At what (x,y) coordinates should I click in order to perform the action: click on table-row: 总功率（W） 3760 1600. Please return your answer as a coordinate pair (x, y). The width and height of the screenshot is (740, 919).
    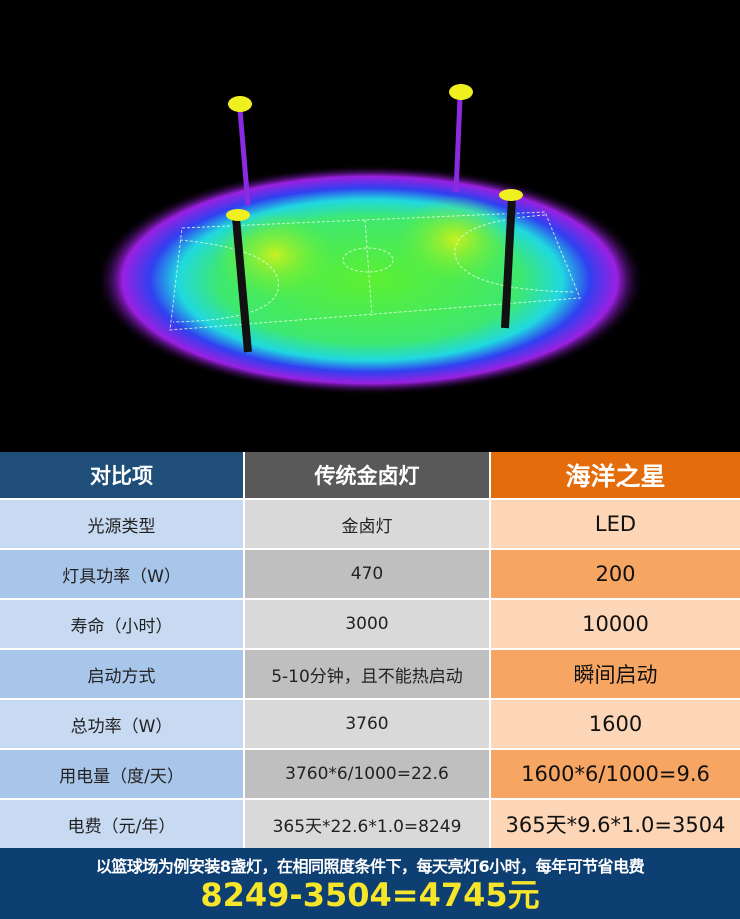
    Looking at the image, I should click on (370, 725).